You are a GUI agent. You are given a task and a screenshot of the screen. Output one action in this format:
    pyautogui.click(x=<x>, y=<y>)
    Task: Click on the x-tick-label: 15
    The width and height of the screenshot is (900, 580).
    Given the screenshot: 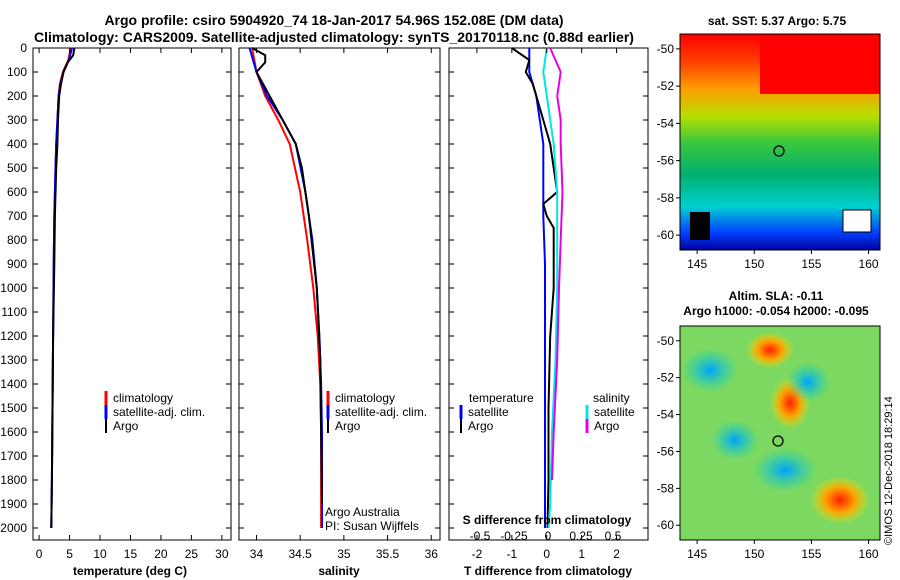 What is the action you would take?
    pyautogui.click(x=131, y=554)
    